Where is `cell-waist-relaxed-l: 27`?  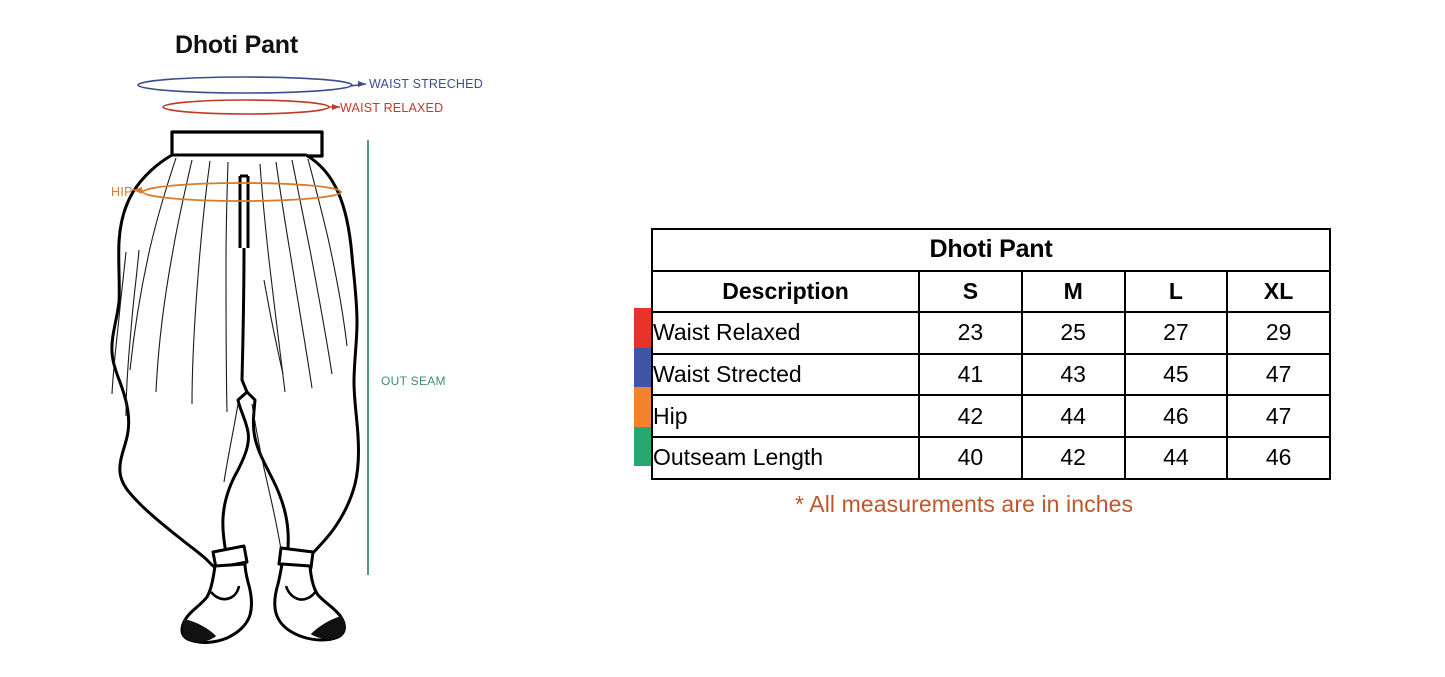 cell-waist-relaxed-l: 27 is located at coordinates (1176, 333).